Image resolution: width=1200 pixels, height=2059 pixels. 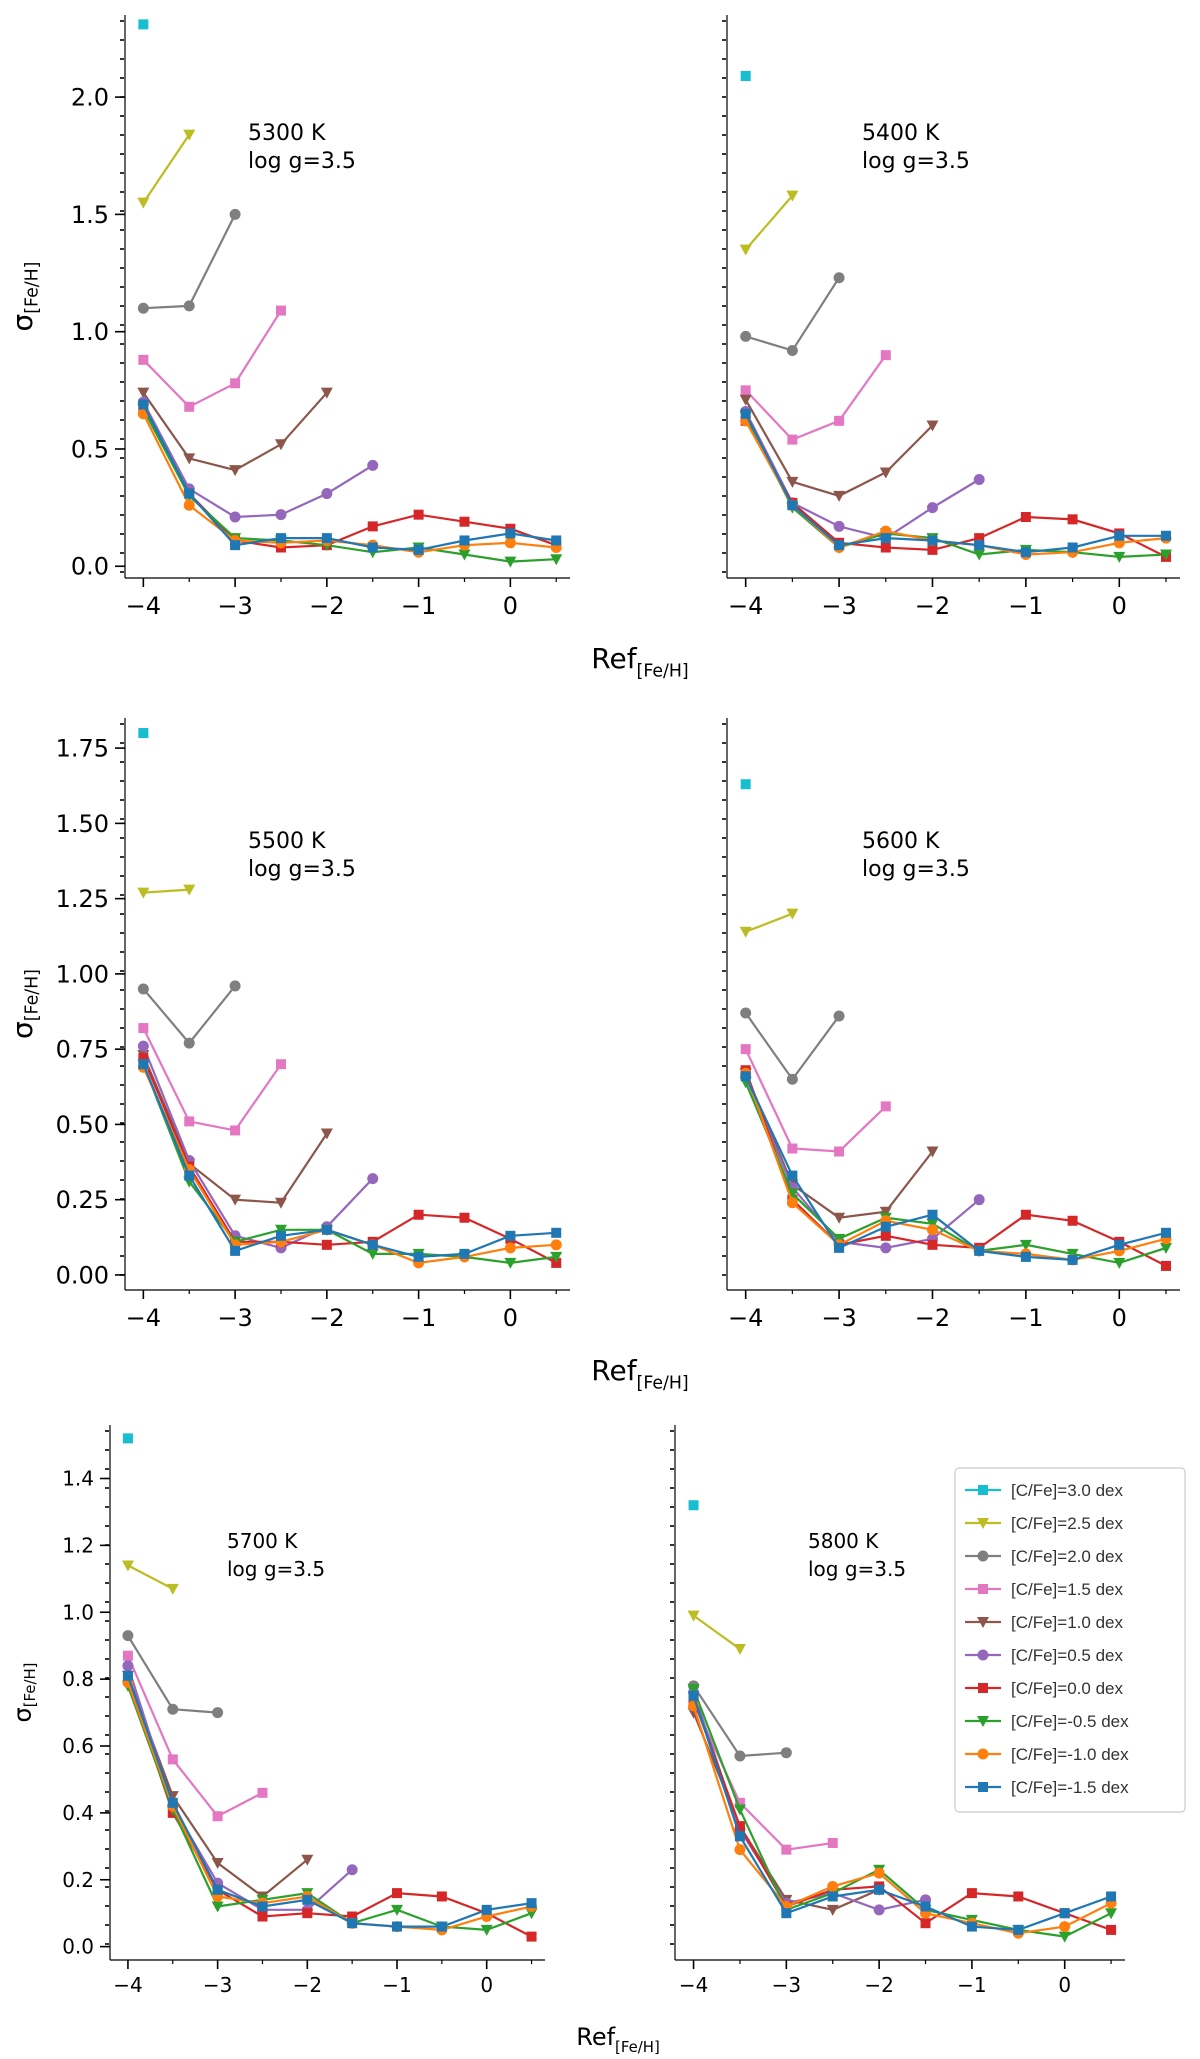 I want to click on panel-6: −4 −3 −2 −1 0 5800 K log g=3.5, so click(x=897, y=1711).